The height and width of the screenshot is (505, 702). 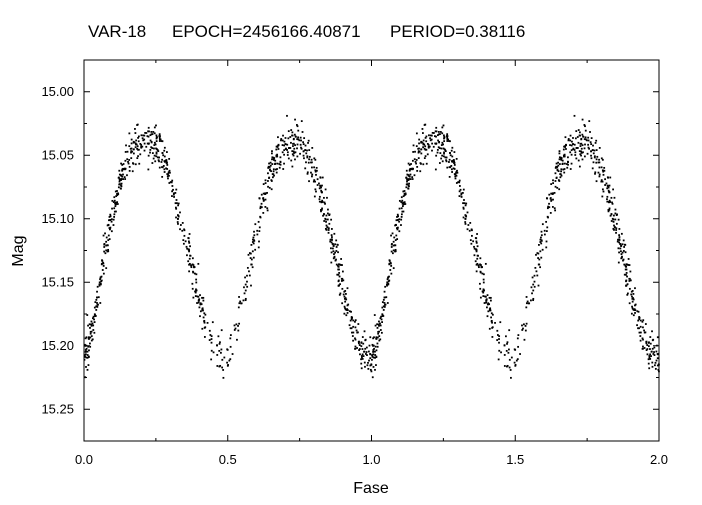 What do you see at coordinates (57, 218) in the screenshot?
I see `y-tick-label: 15.10` at bounding box center [57, 218].